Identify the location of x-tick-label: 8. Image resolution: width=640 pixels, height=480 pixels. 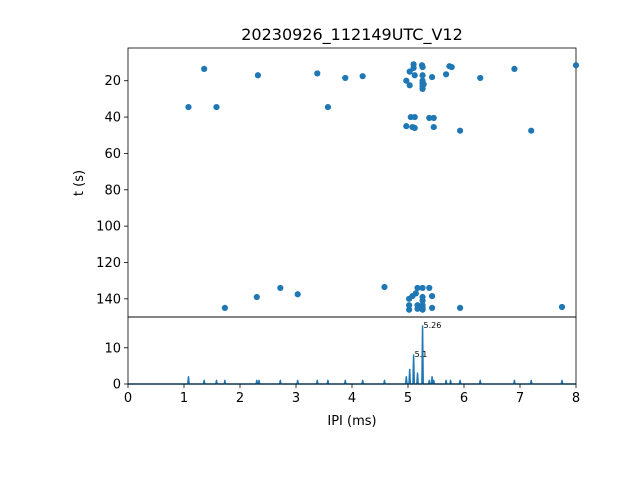
(576, 398).